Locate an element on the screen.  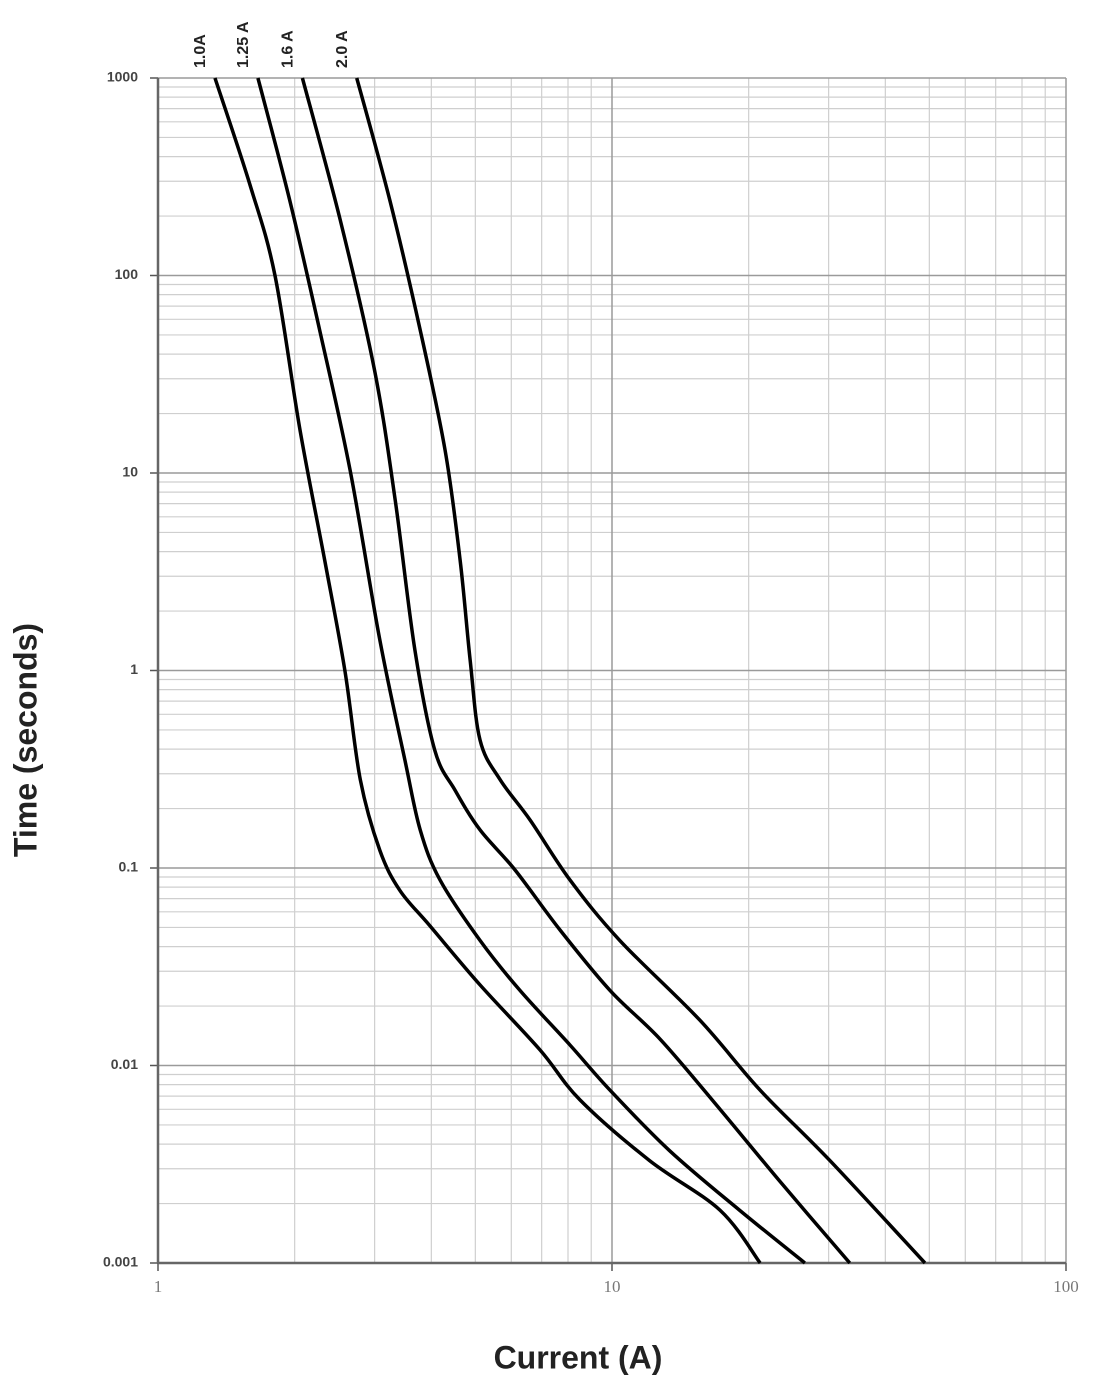
series-label: 1.0A is located at coordinates (200, 51).